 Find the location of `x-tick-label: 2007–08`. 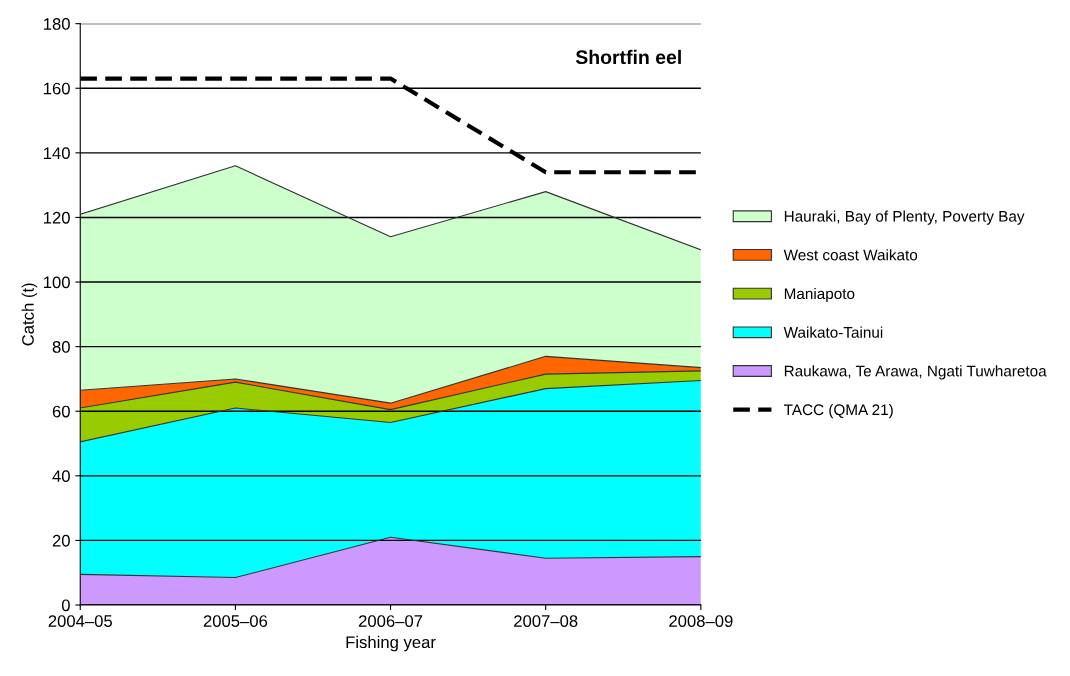

x-tick-label: 2007–08 is located at coordinates (546, 621).